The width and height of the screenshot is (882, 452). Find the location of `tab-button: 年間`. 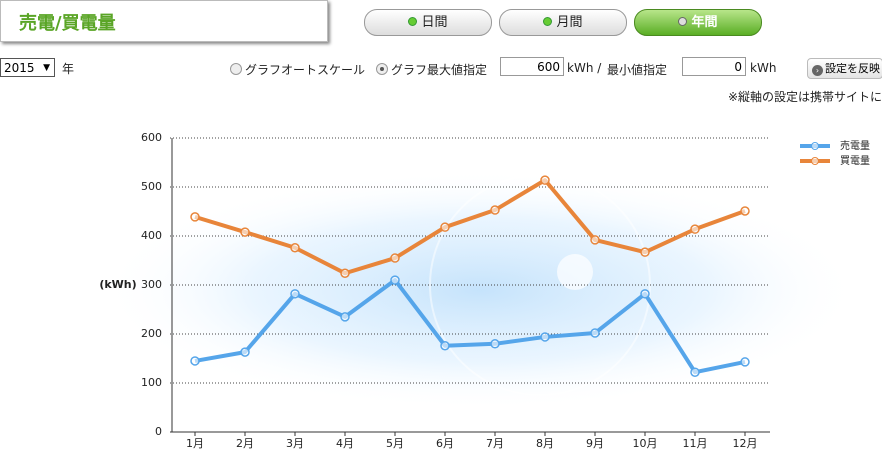

tab-button: 年間 is located at coordinates (698, 22).